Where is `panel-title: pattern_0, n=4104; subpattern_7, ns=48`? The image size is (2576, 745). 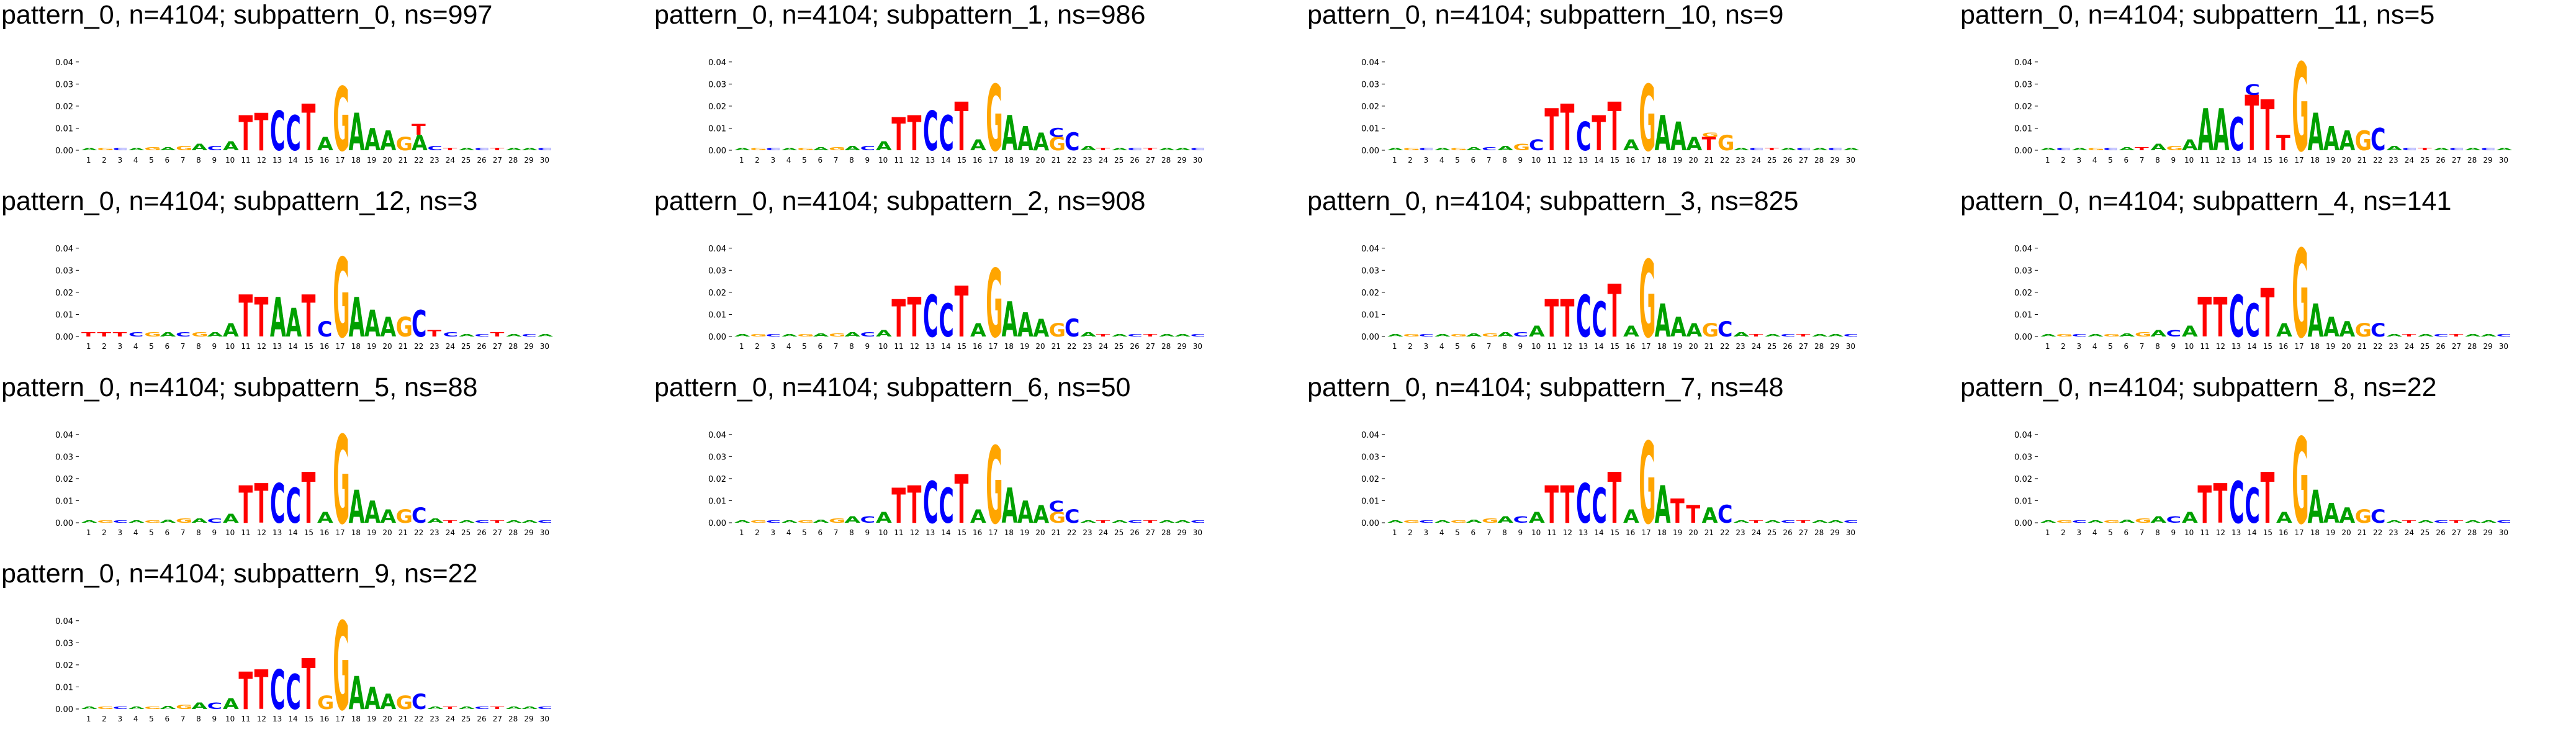
panel-title: pattern_0, n=4104; subpattern_7, ns=48 is located at coordinates (1545, 387).